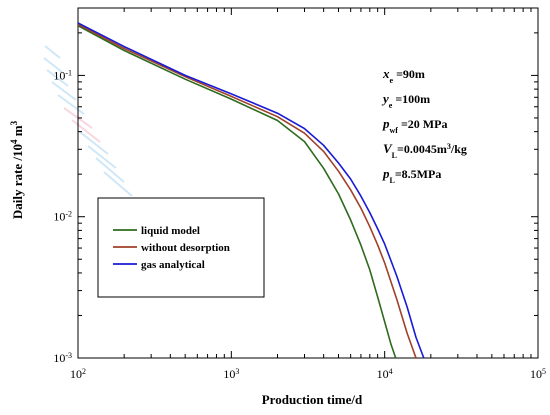  I want to click on y-axis-title-main: Daily rate /10, so click(17, 181).